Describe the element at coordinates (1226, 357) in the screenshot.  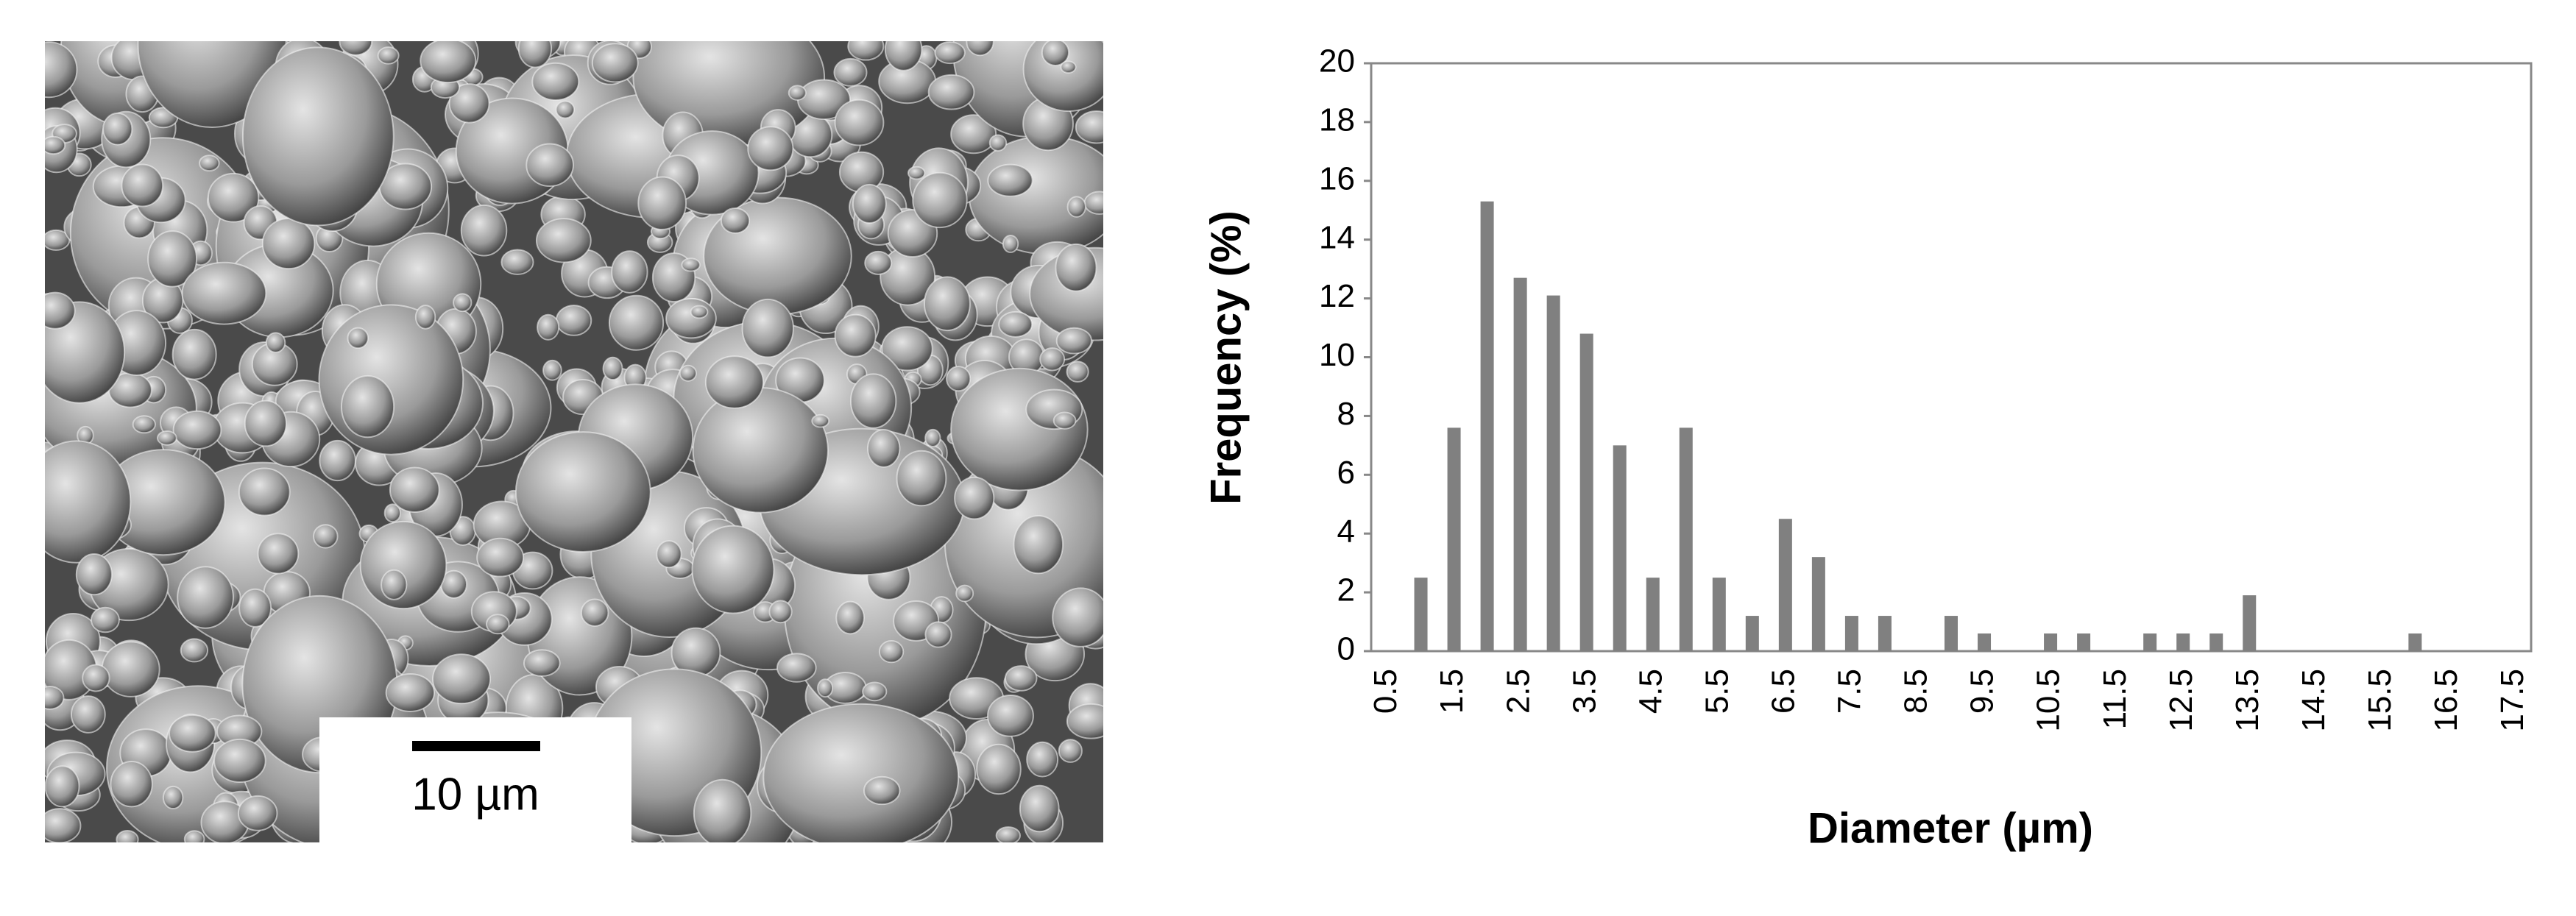
I see `y-axis-title: Frequency (%)` at that location.